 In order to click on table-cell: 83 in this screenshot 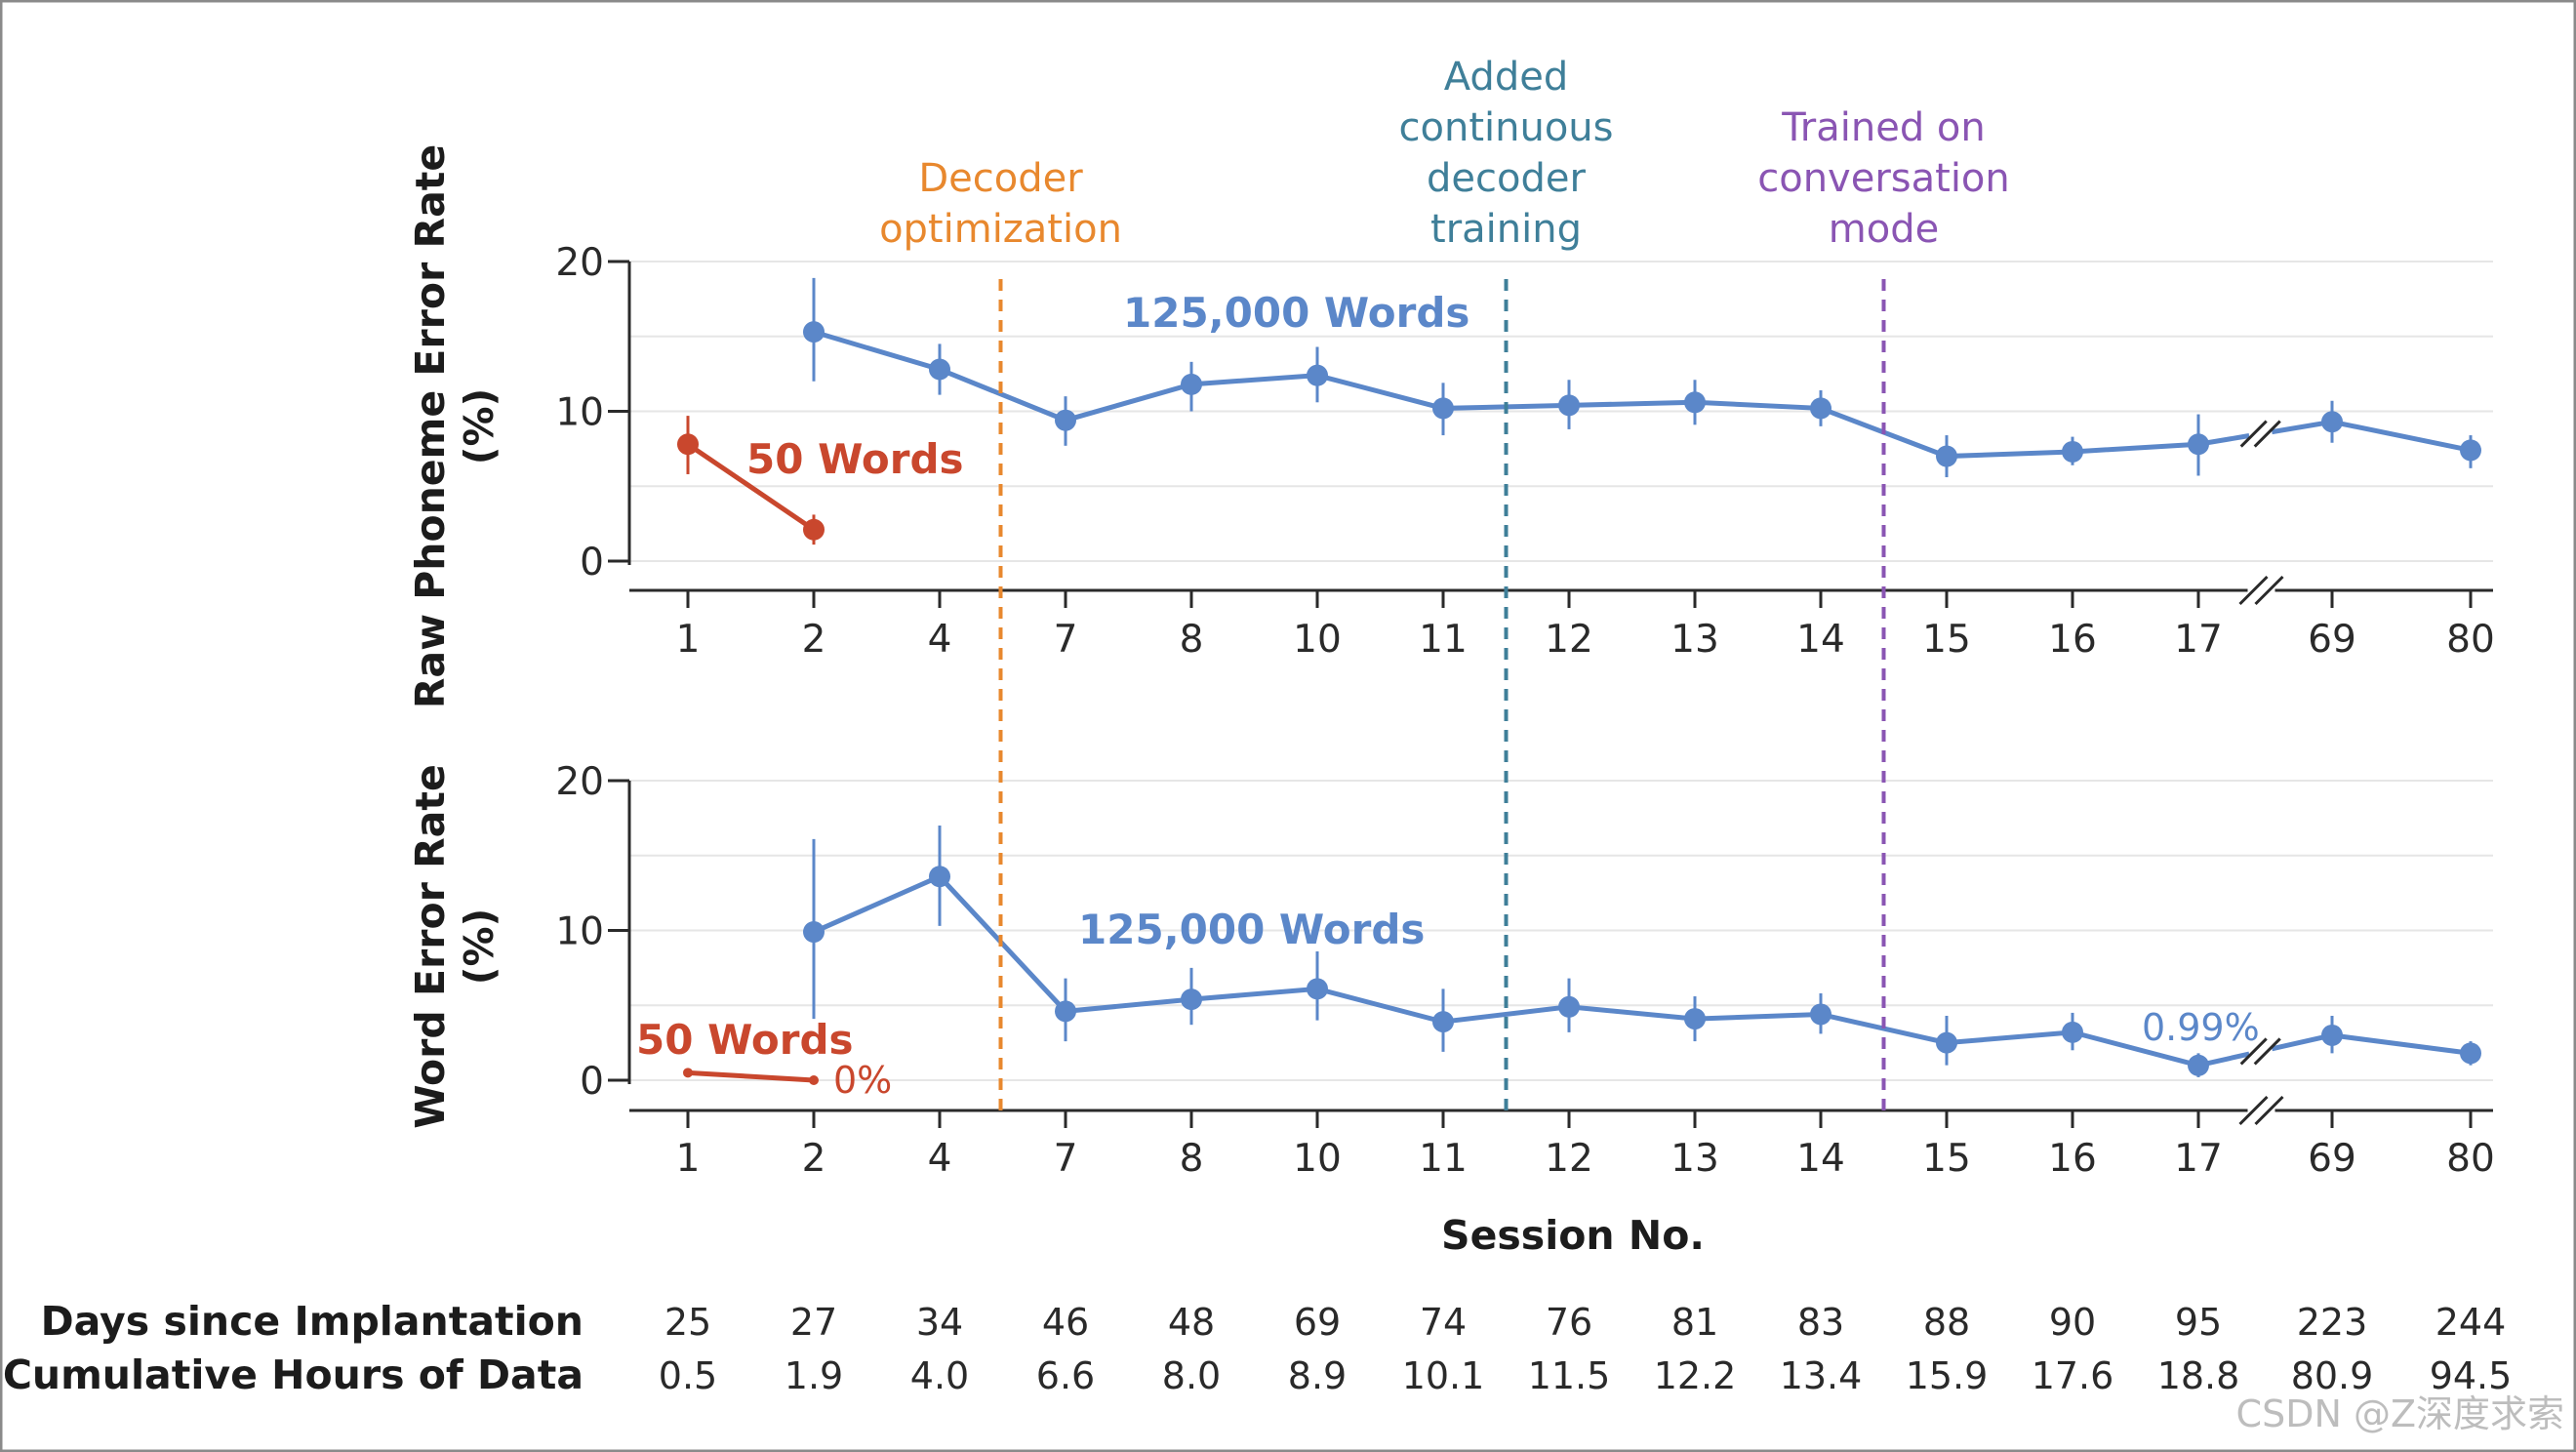, I will do `click(1820, 1322)`.